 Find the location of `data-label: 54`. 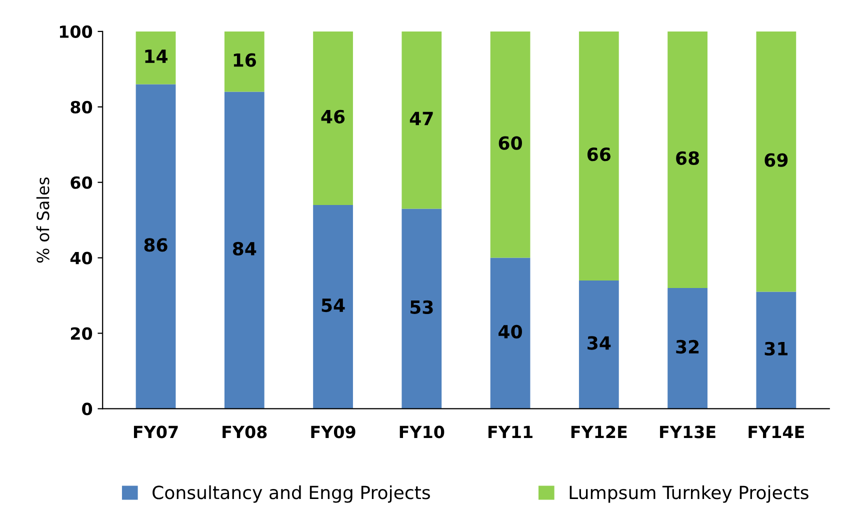

data-label: 54 is located at coordinates (333, 305).